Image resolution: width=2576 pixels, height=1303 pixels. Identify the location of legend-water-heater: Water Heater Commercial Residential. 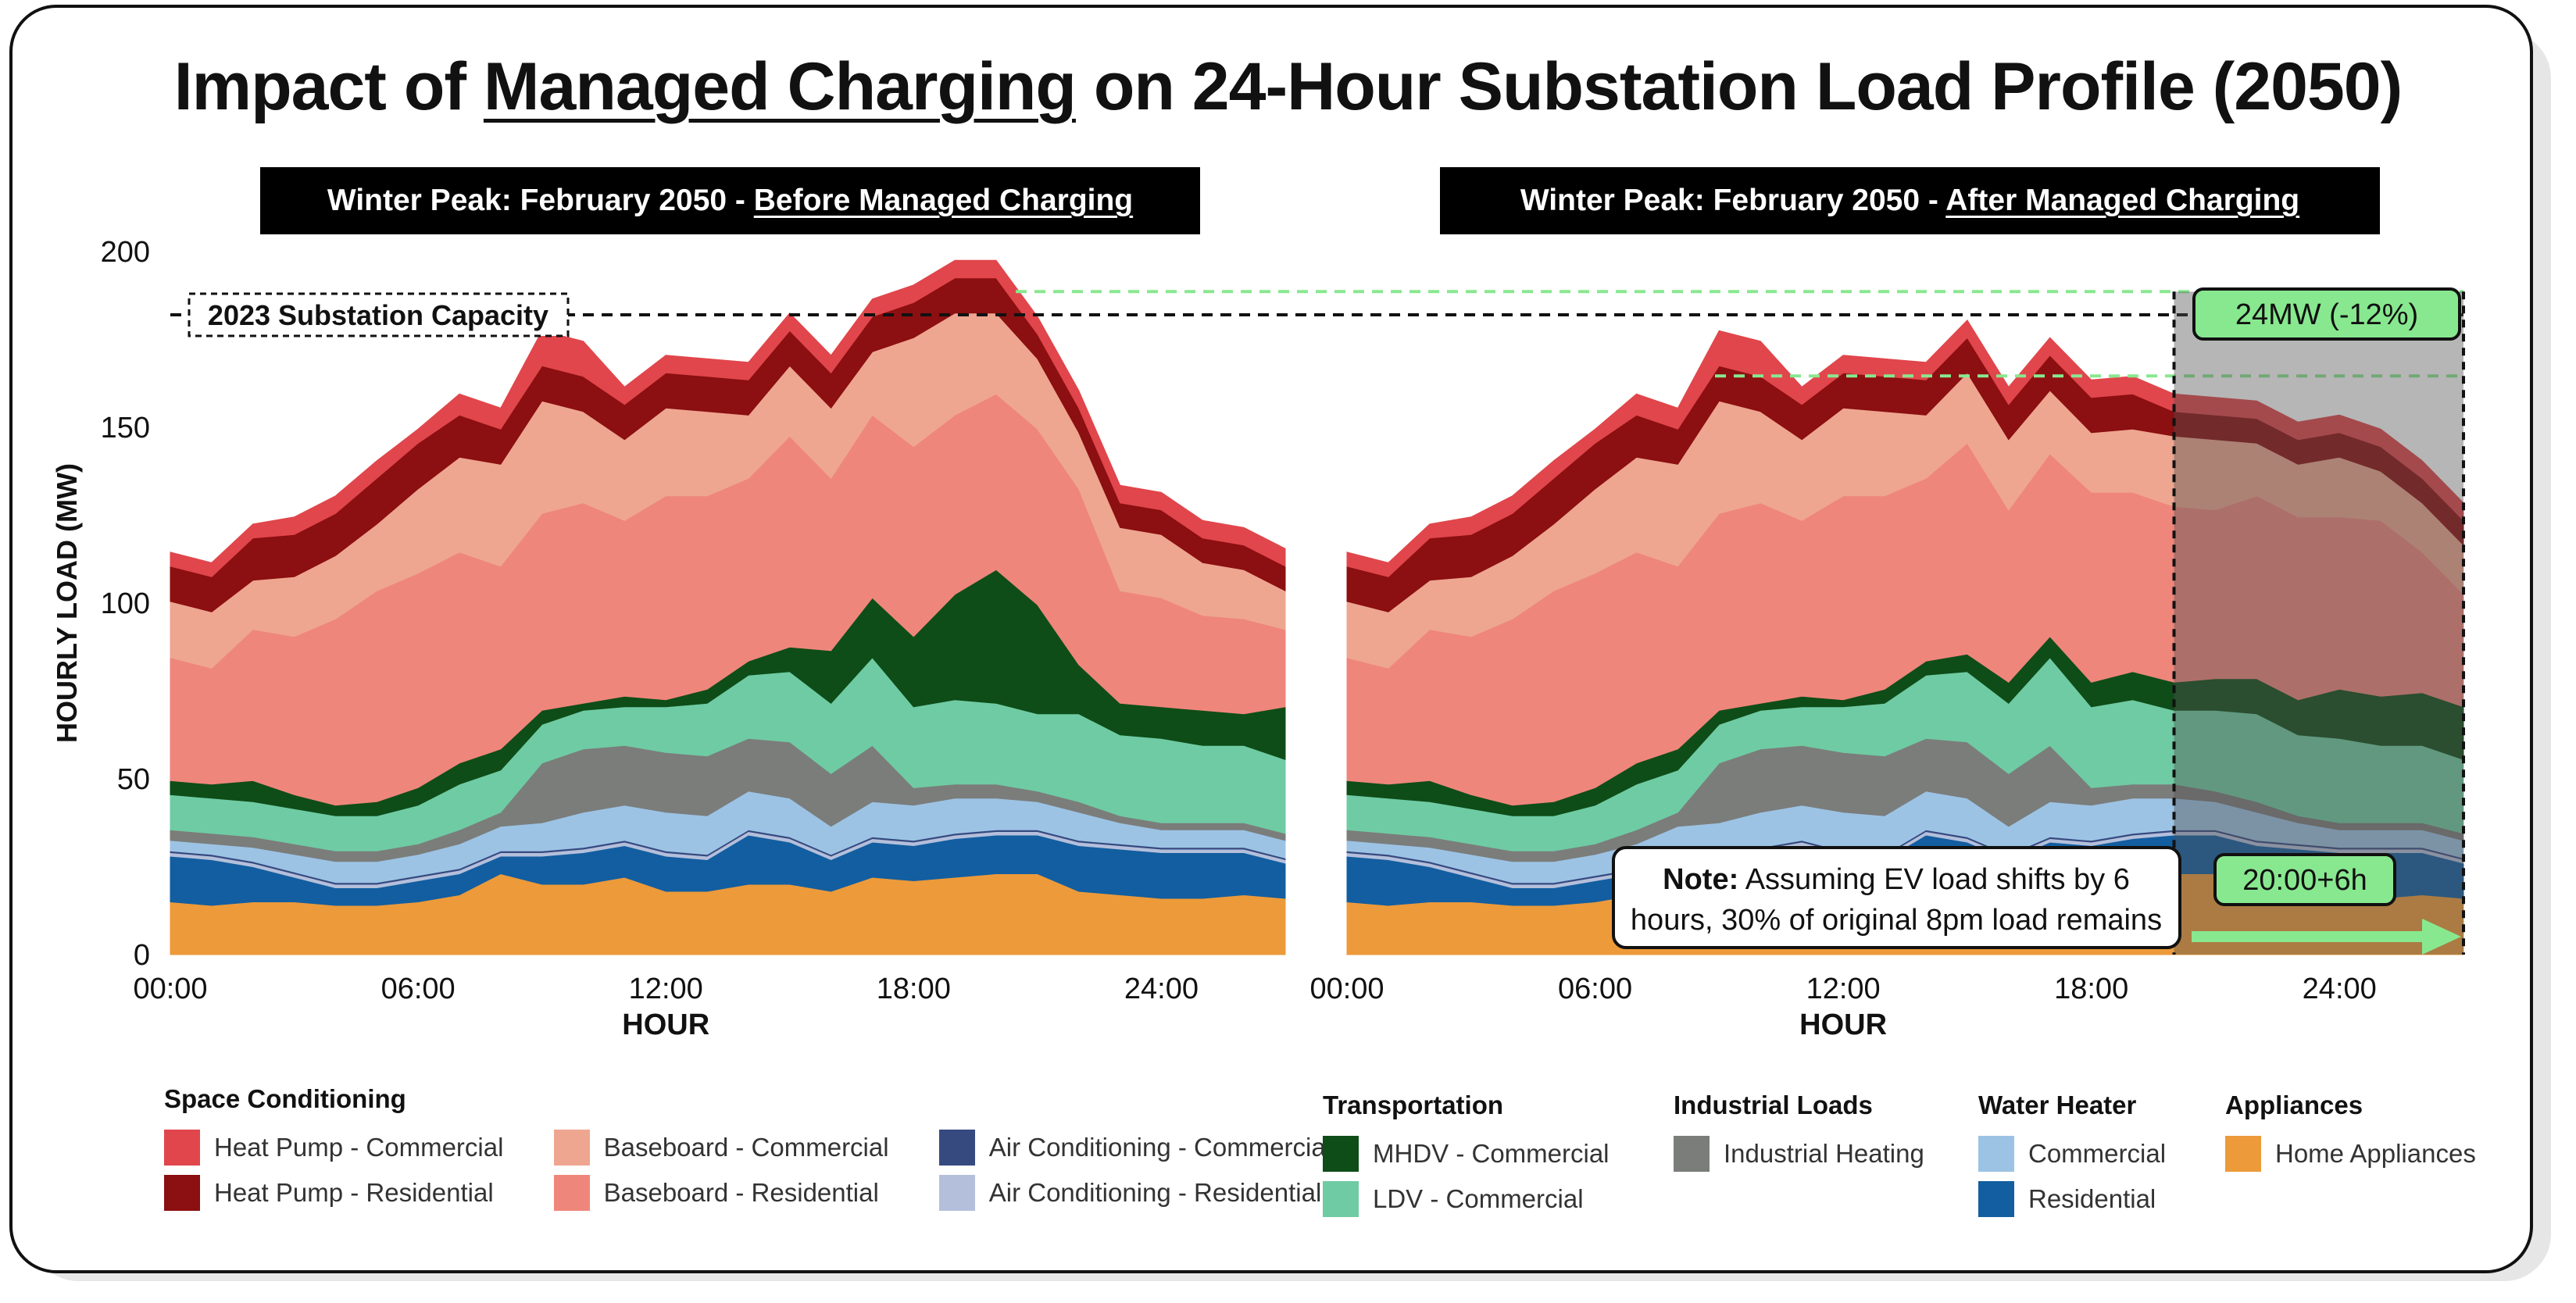
(2072, 1156).